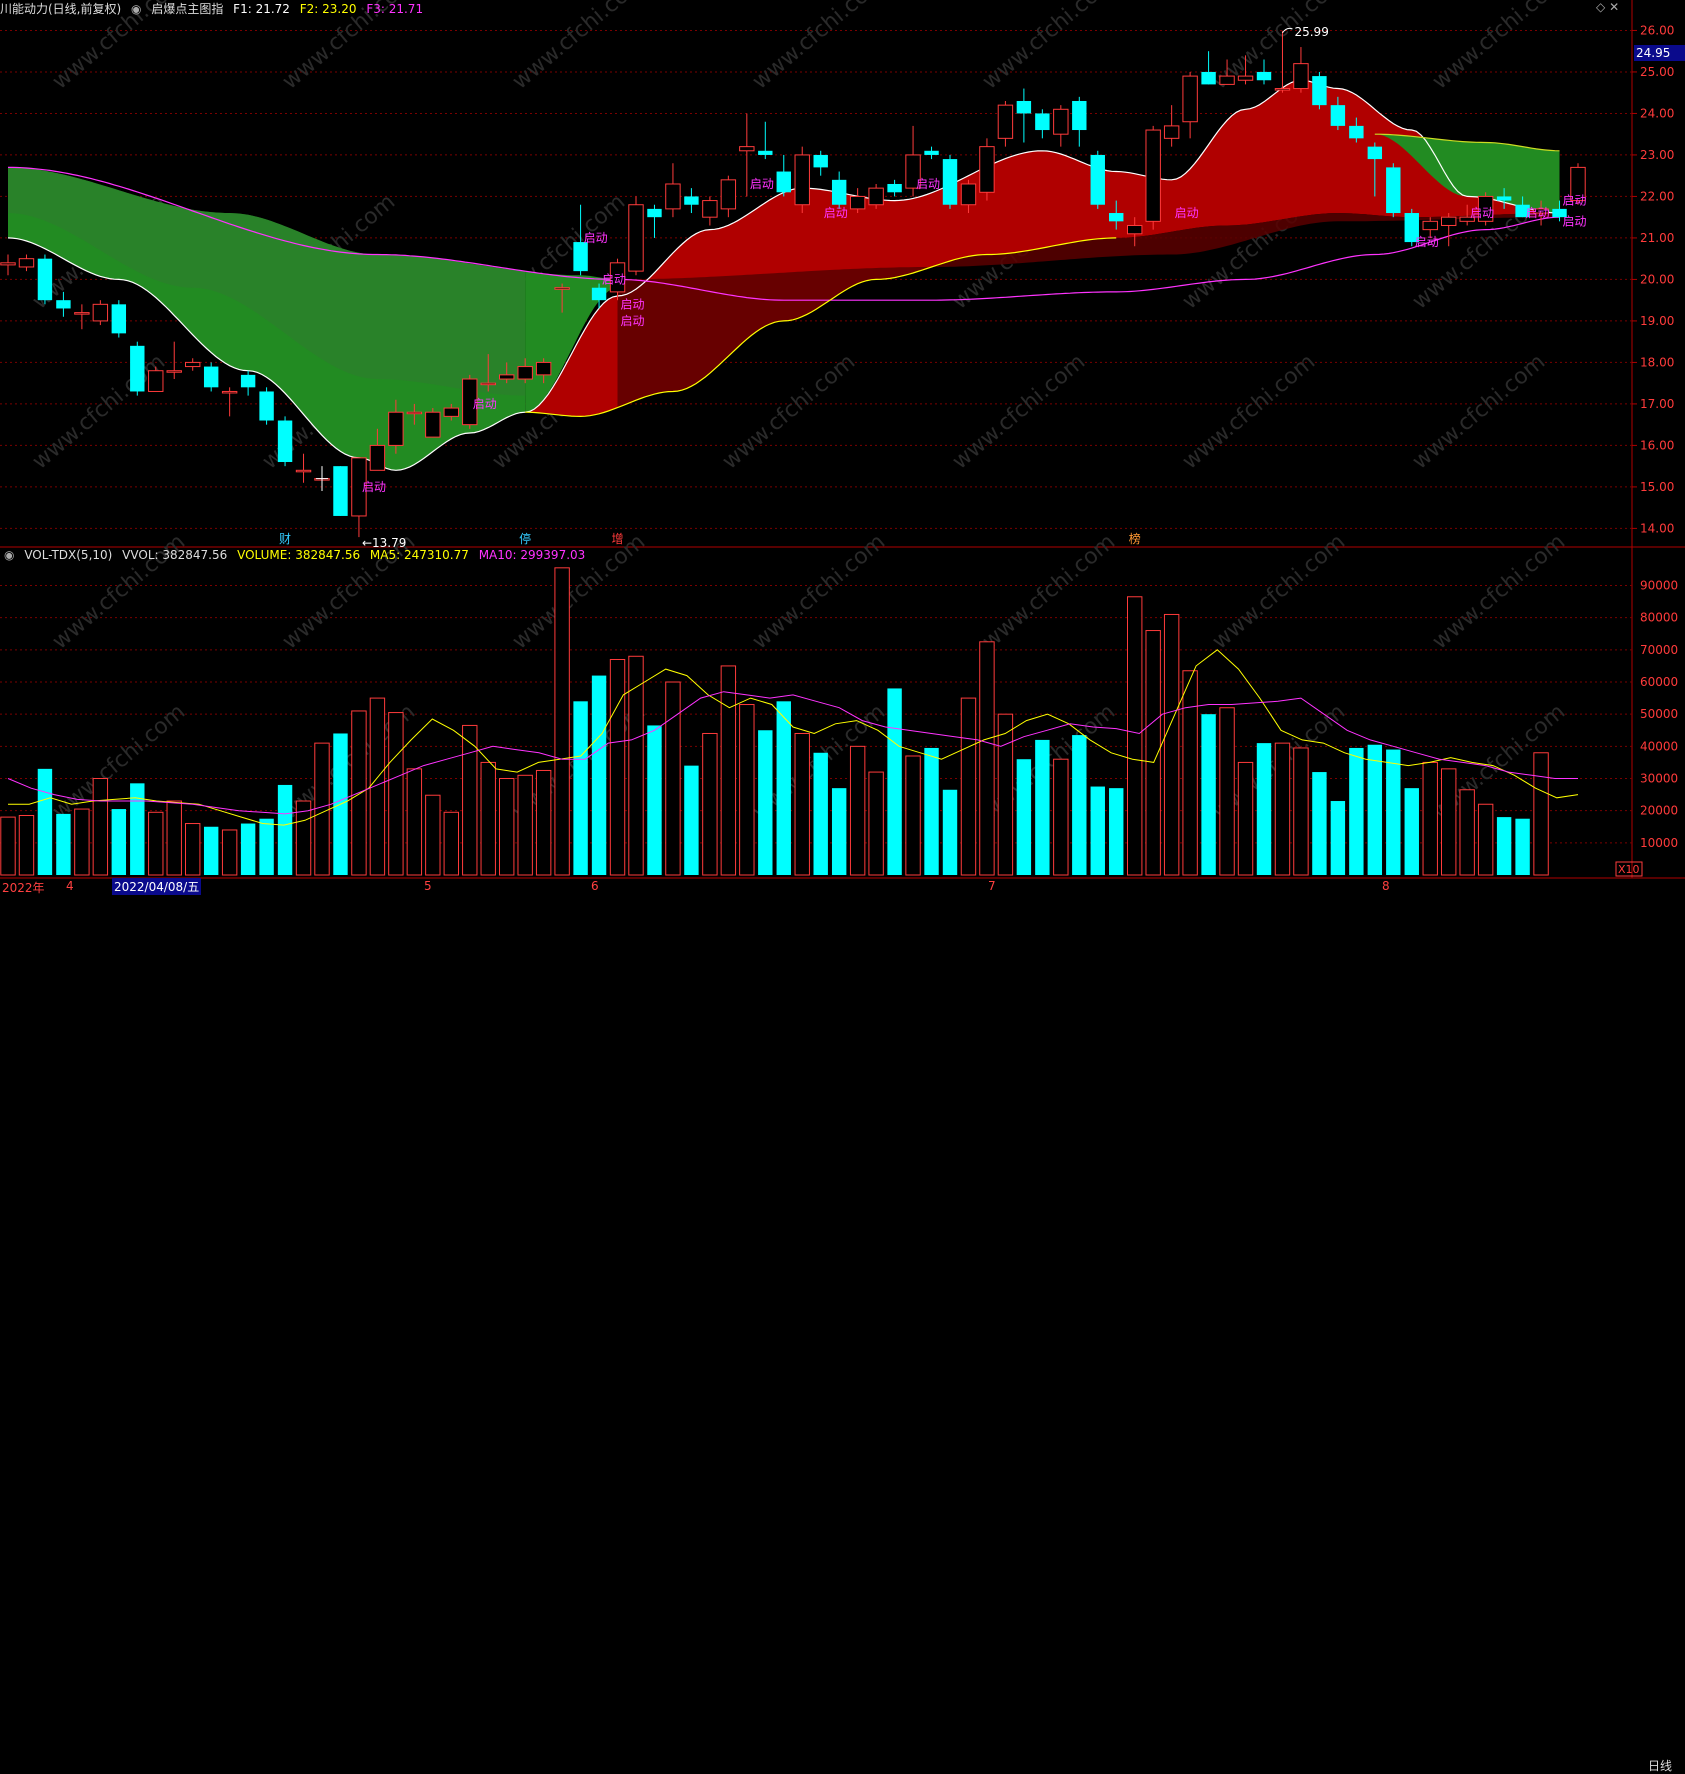 The image size is (1685, 1774). I want to click on high-price-label: 25.99, so click(1311, 32).